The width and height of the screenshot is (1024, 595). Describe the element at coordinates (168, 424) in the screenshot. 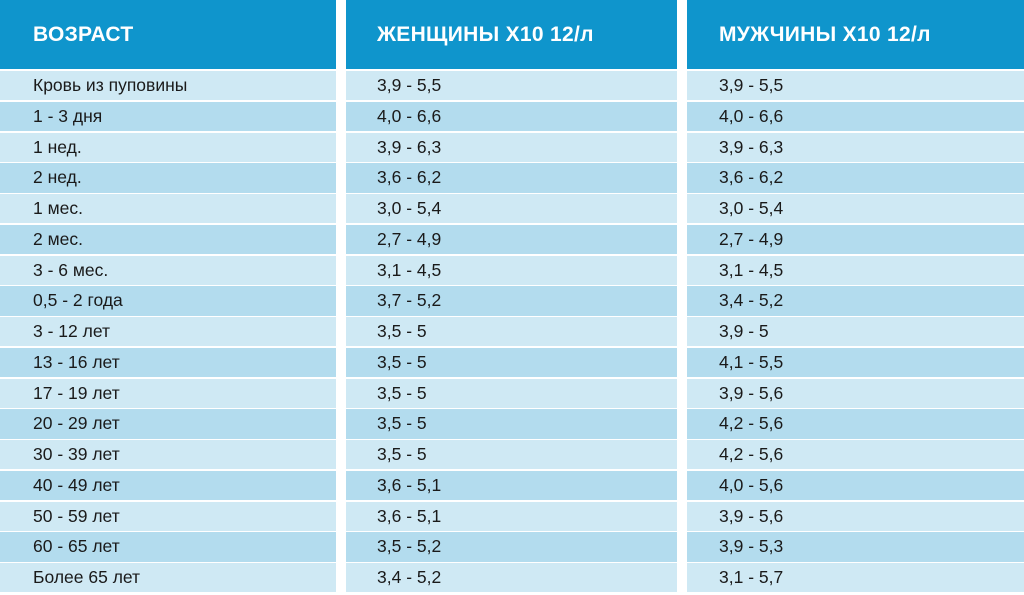

I see `table-cell: 20 - 29 лет` at that location.